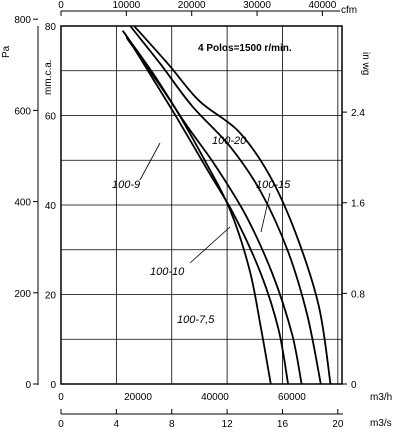 This screenshot has height=432, width=400. Describe the element at coordinates (365, 63) in the screenshot. I see `inwg-unit-label: in wg` at that location.